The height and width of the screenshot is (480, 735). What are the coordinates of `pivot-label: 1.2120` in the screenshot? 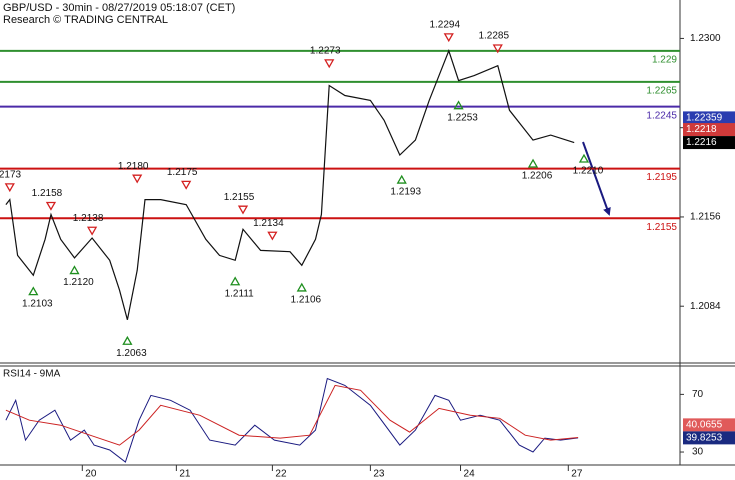 It's located at (78, 282).